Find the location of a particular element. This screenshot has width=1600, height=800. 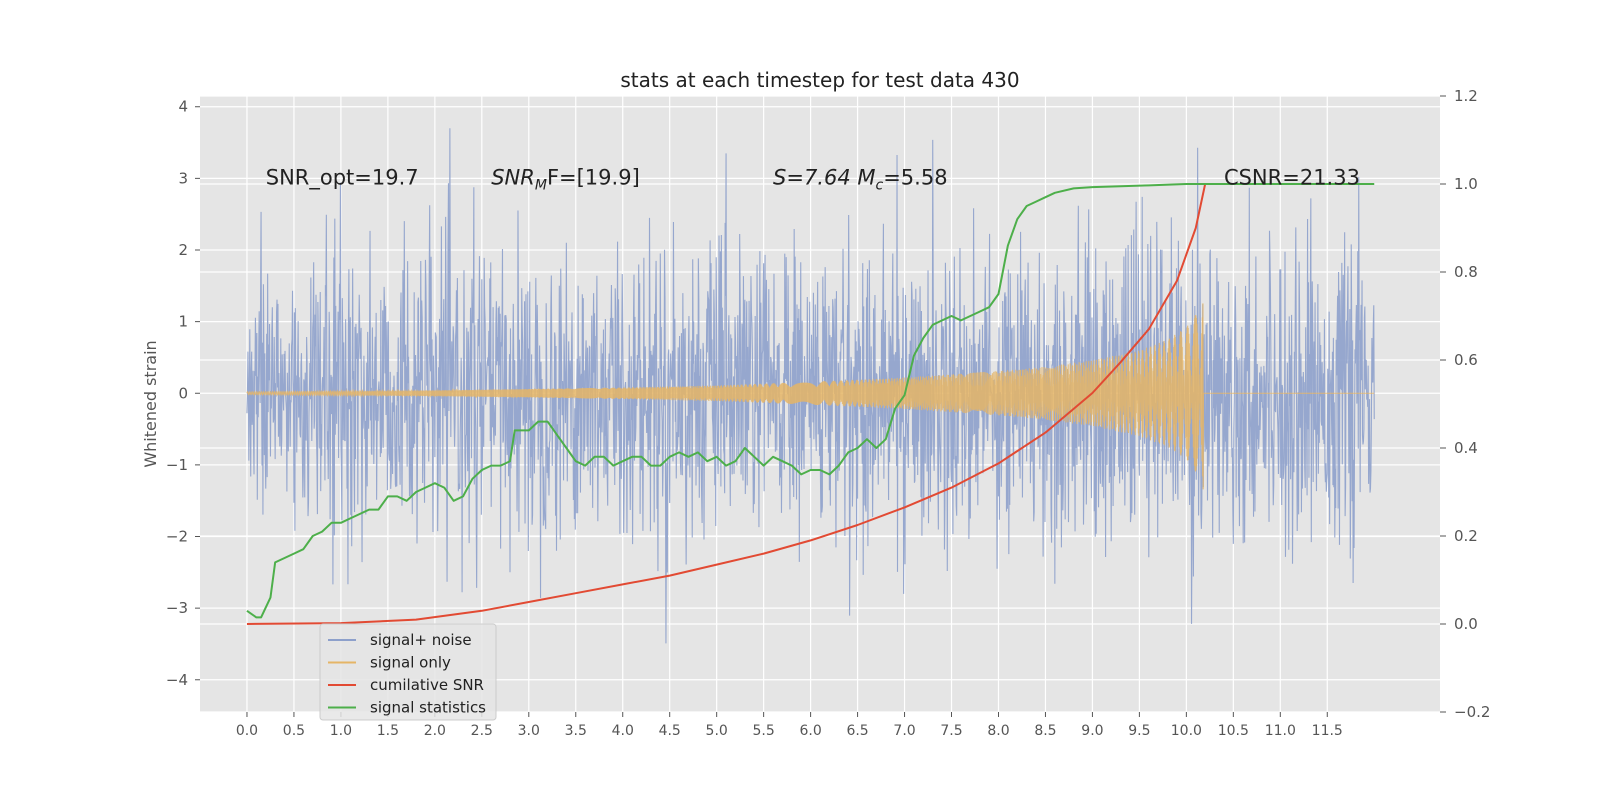

y2-tick-label: 0.4 is located at coordinates (1466, 448).